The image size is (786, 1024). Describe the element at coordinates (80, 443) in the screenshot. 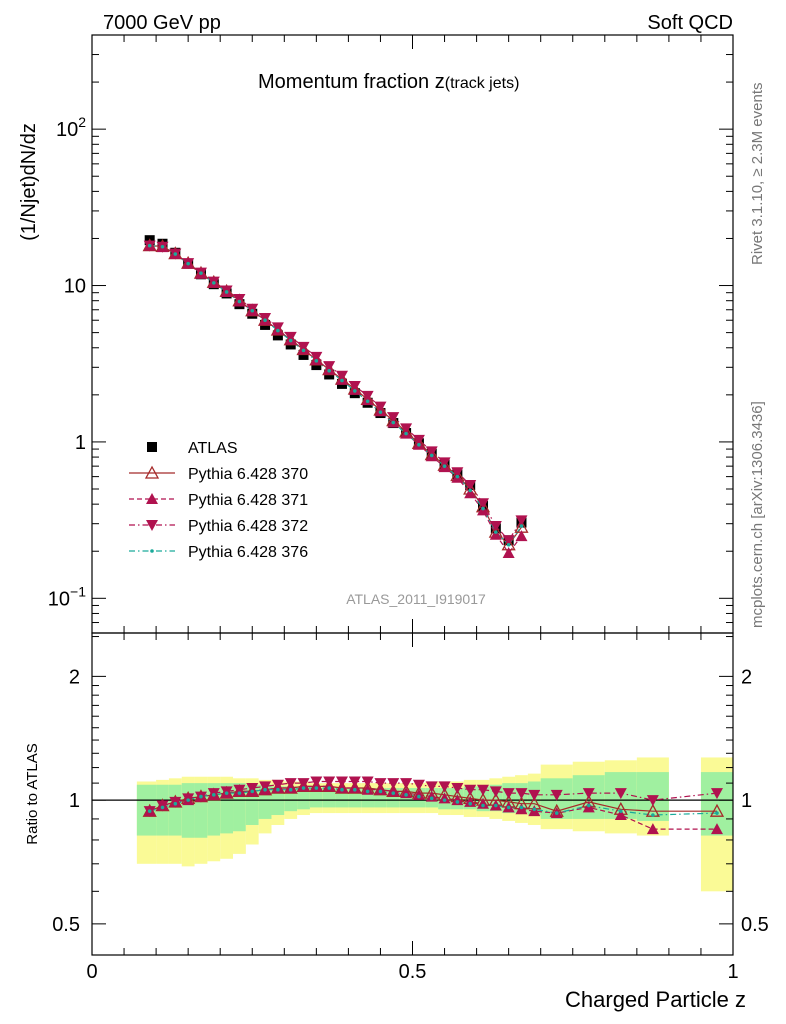

I see `main-ytick-label: 1` at that location.